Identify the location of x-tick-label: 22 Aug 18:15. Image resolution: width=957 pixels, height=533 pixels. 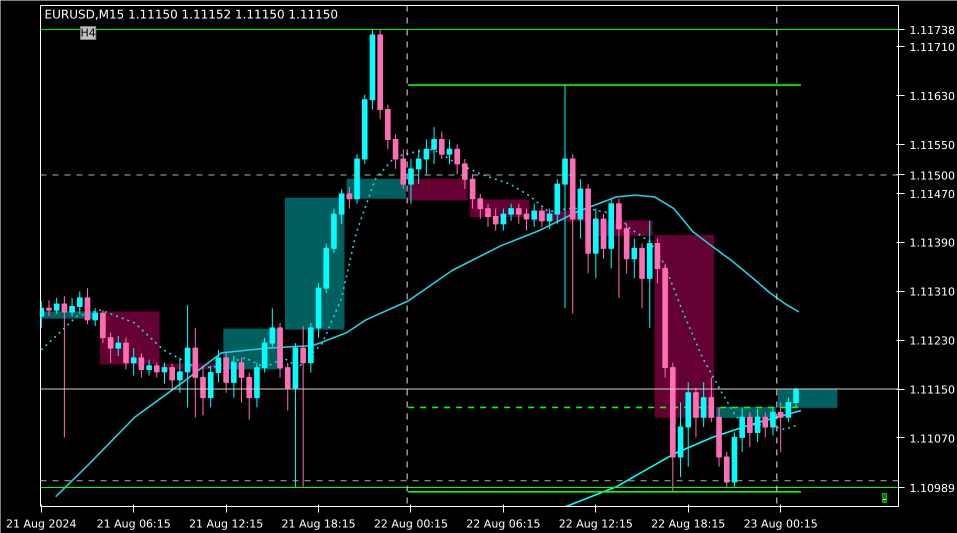
(688, 524).